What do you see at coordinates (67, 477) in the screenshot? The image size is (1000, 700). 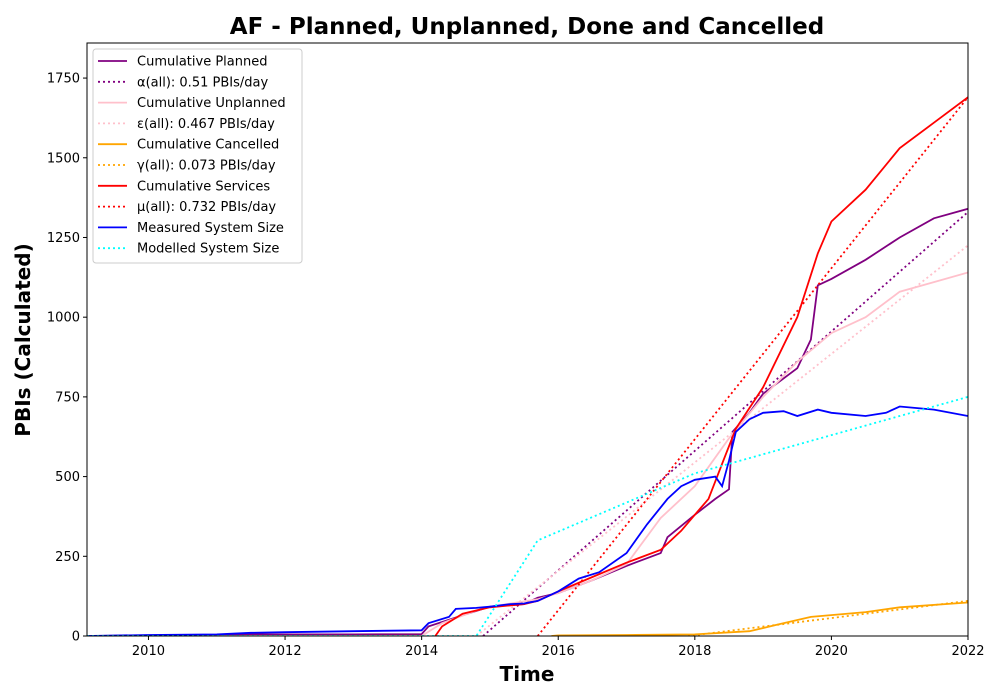 I see `y-tick-label: 500` at bounding box center [67, 477].